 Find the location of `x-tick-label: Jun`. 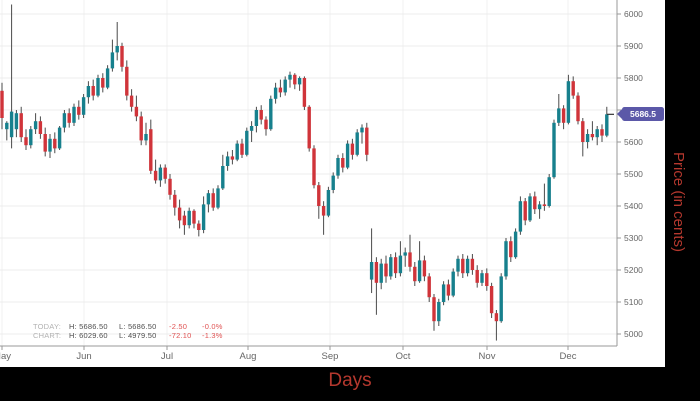

x-tick-label: Jun is located at coordinates (83, 356).